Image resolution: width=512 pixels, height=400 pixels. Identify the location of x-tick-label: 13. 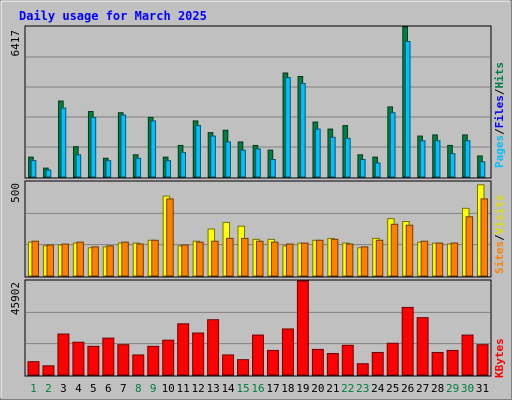
(212, 388).